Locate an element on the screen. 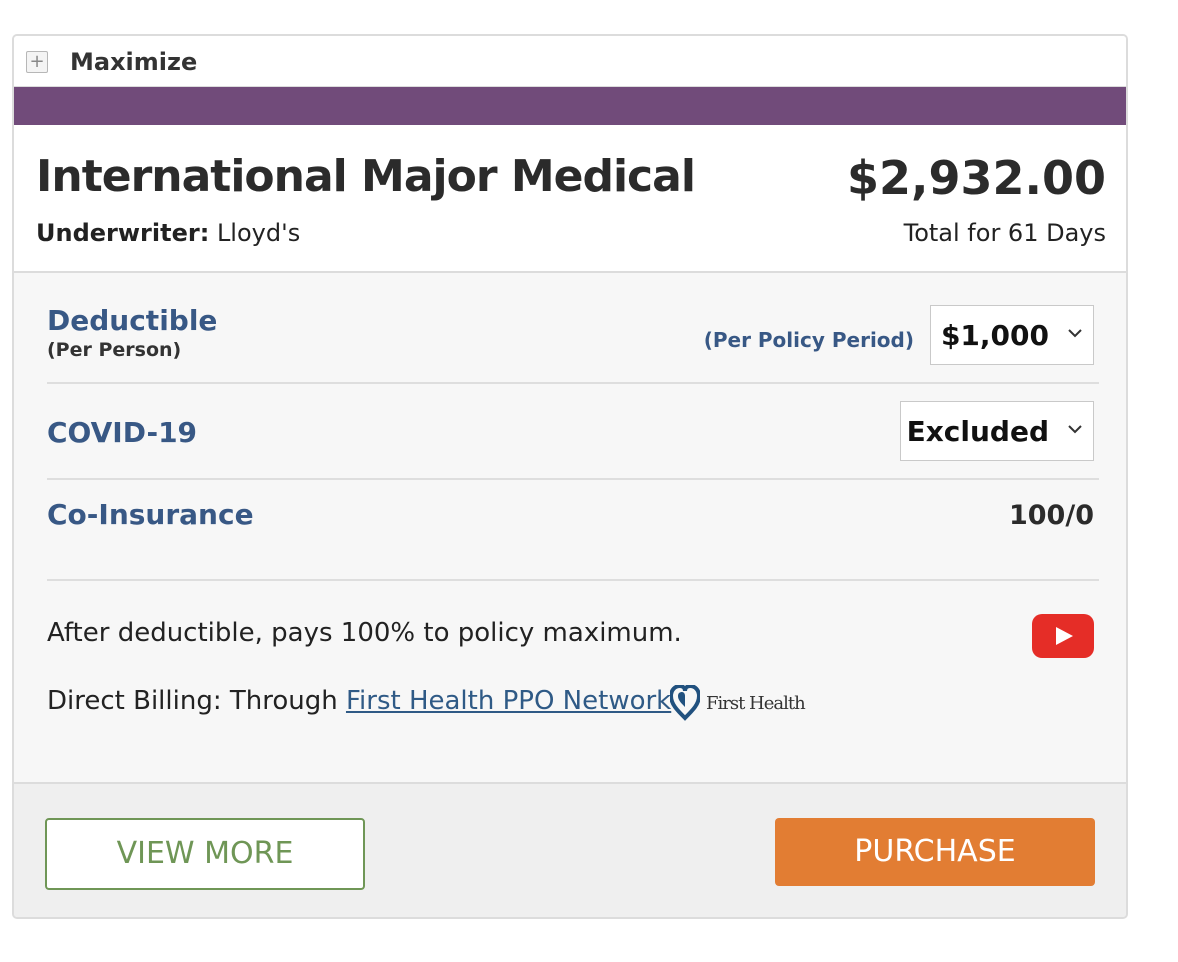 Image resolution: width=1178 pixels, height=962 pixels. plus-icon: + is located at coordinates (37, 62).